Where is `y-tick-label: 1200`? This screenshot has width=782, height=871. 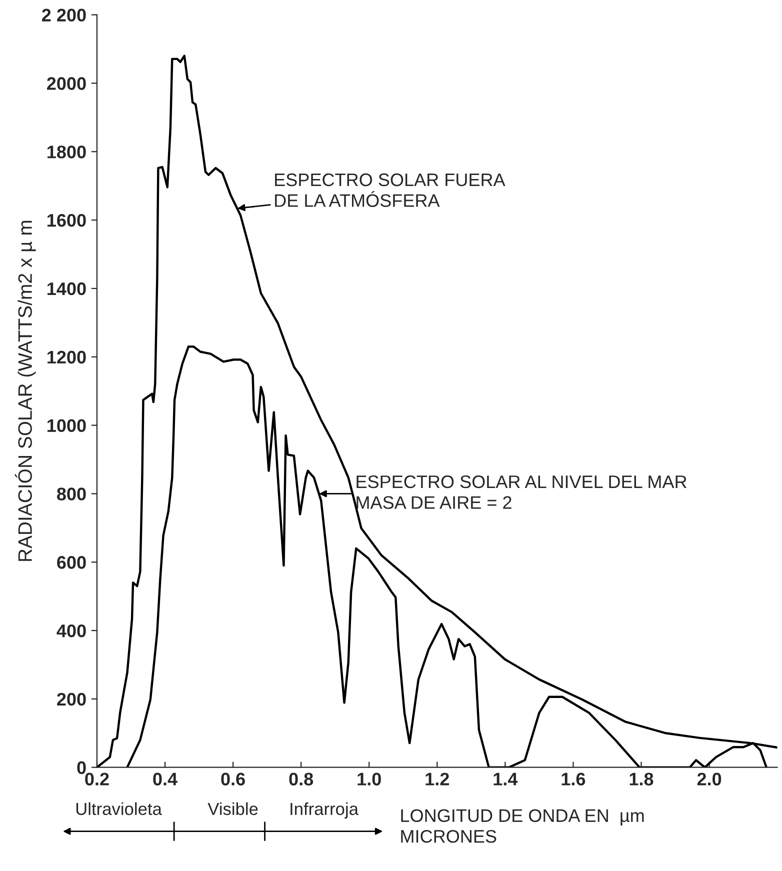 y-tick-label: 1200 is located at coordinates (67, 357).